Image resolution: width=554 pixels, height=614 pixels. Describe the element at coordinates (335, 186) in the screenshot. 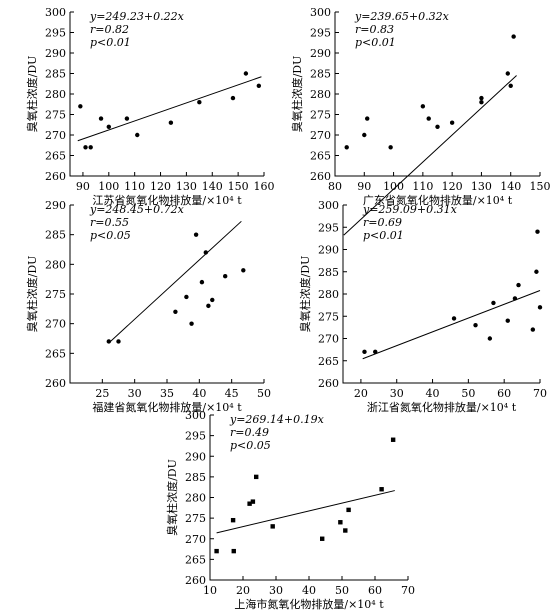

I see `x-tick-label: 80` at that location.